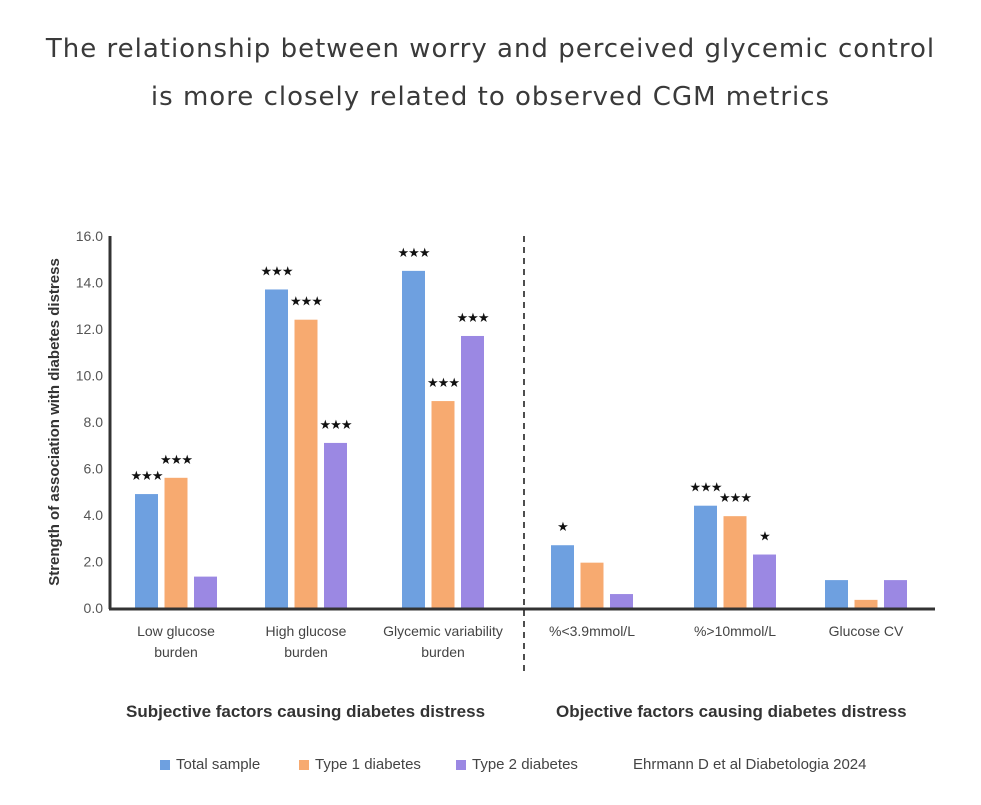 This screenshot has height=805, width=981. Describe the element at coordinates (94, 562) in the screenshot. I see `y-tick-label: 2.0` at that location.